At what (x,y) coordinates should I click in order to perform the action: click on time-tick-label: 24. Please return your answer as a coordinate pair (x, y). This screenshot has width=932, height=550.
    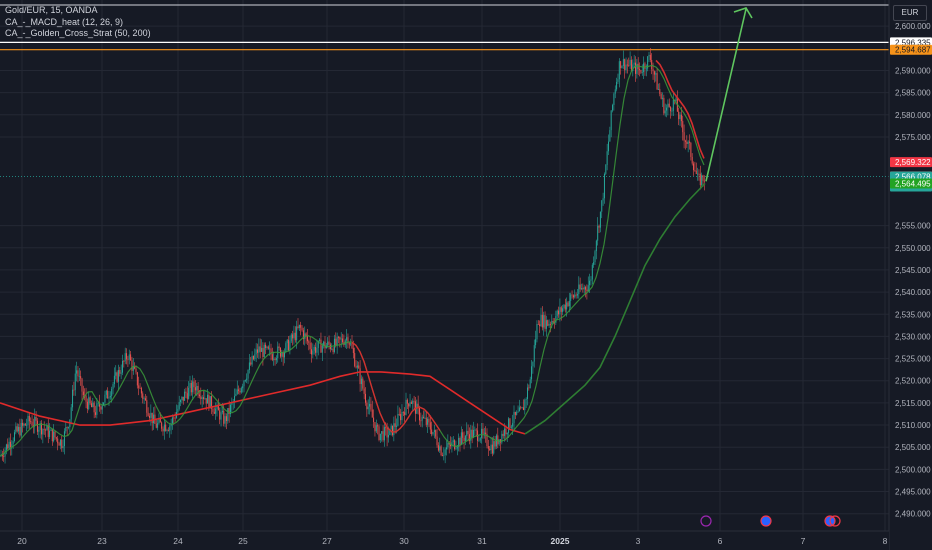
    Looking at the image, I should click on (178, 541).